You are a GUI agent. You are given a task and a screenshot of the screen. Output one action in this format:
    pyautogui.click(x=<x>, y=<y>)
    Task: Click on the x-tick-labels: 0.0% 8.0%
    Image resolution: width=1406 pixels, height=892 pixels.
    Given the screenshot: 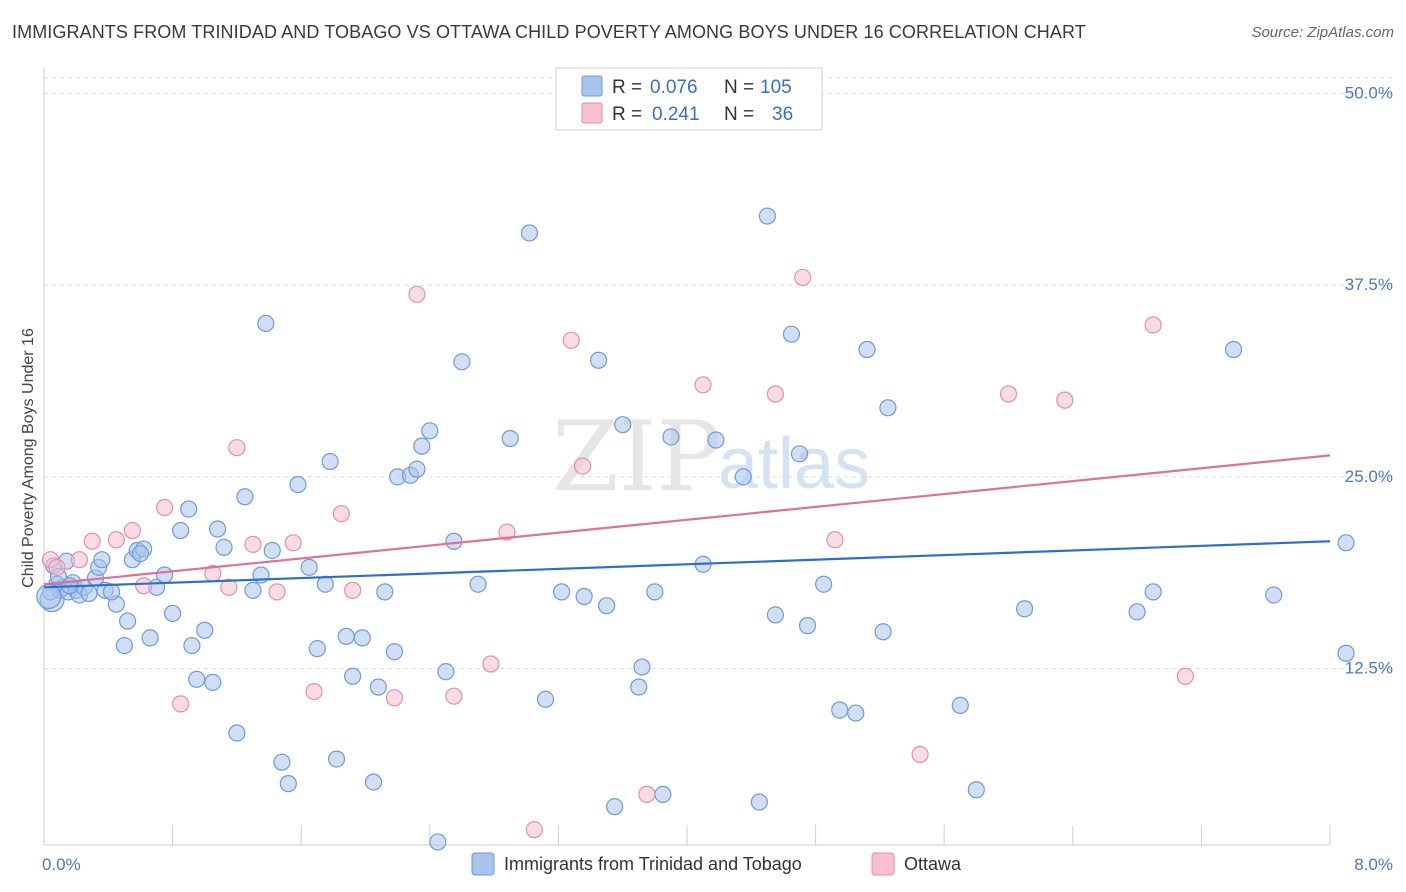 What is the action you would take?
    pyautogui.click(x=717, y=864)
    